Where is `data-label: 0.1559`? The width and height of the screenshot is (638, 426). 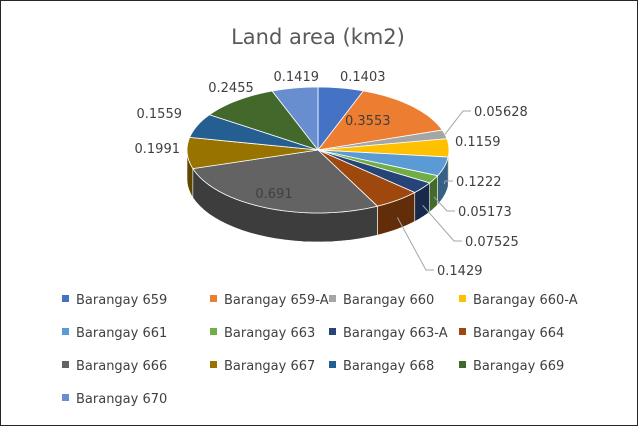 data-label: 0.1559 is located at coordinates (160, 114).